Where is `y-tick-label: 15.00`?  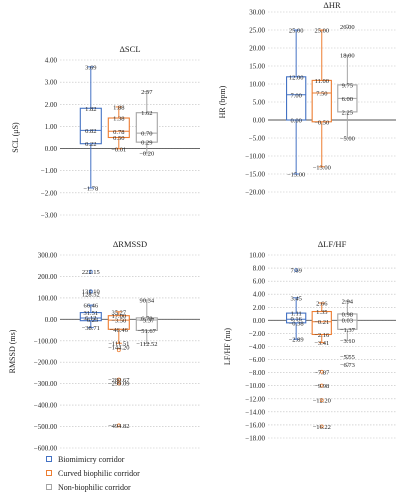
y-tick-label: 15.00 is located at coordinates (257, 67).